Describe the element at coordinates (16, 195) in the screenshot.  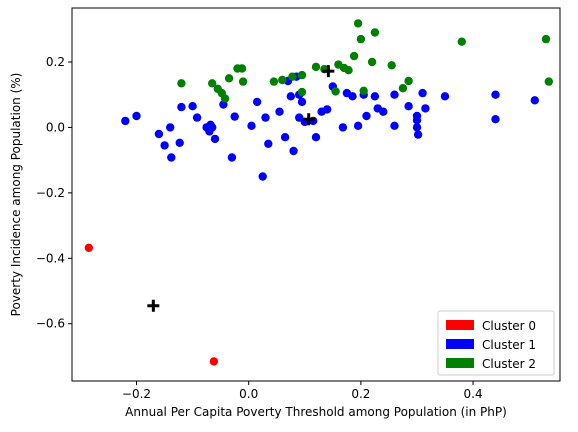
I see `y-axis-label: Poverty Incidence among Population (%)` at that location.